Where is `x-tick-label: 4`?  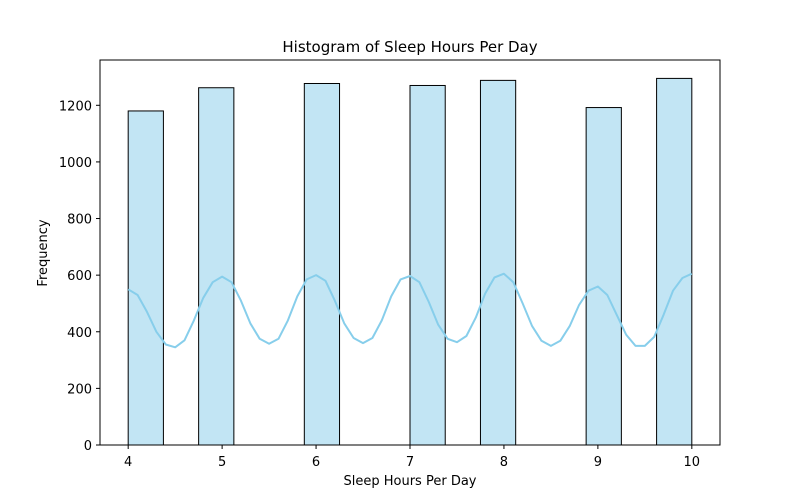 x-tick-label: 4 is located at coordinates (128, 462).